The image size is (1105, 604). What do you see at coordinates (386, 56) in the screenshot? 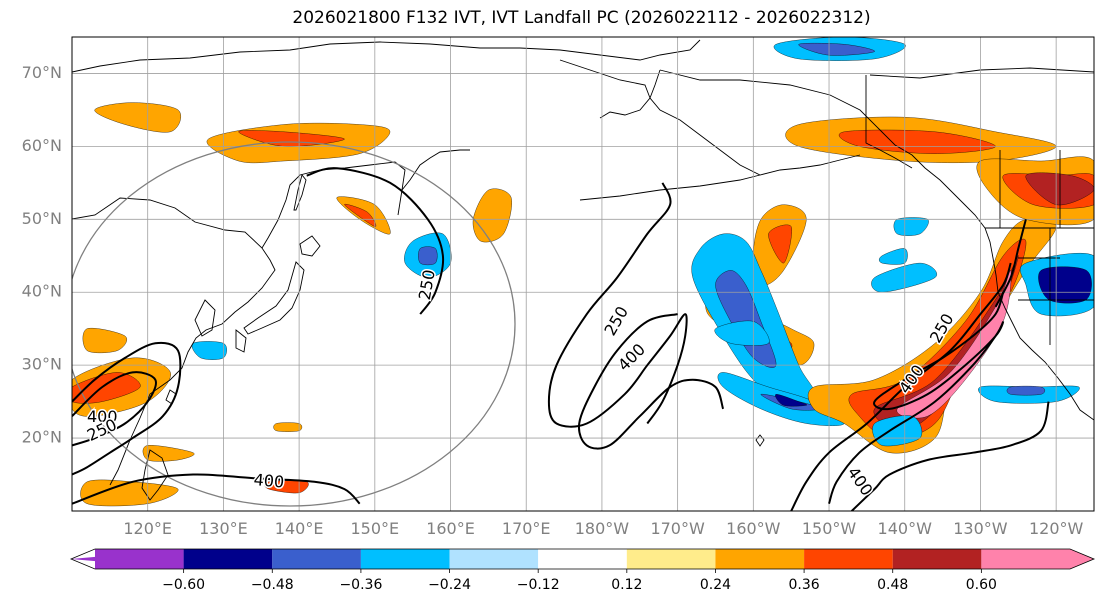
I see `siberia-north-coast` at bounding box center [386, 56].